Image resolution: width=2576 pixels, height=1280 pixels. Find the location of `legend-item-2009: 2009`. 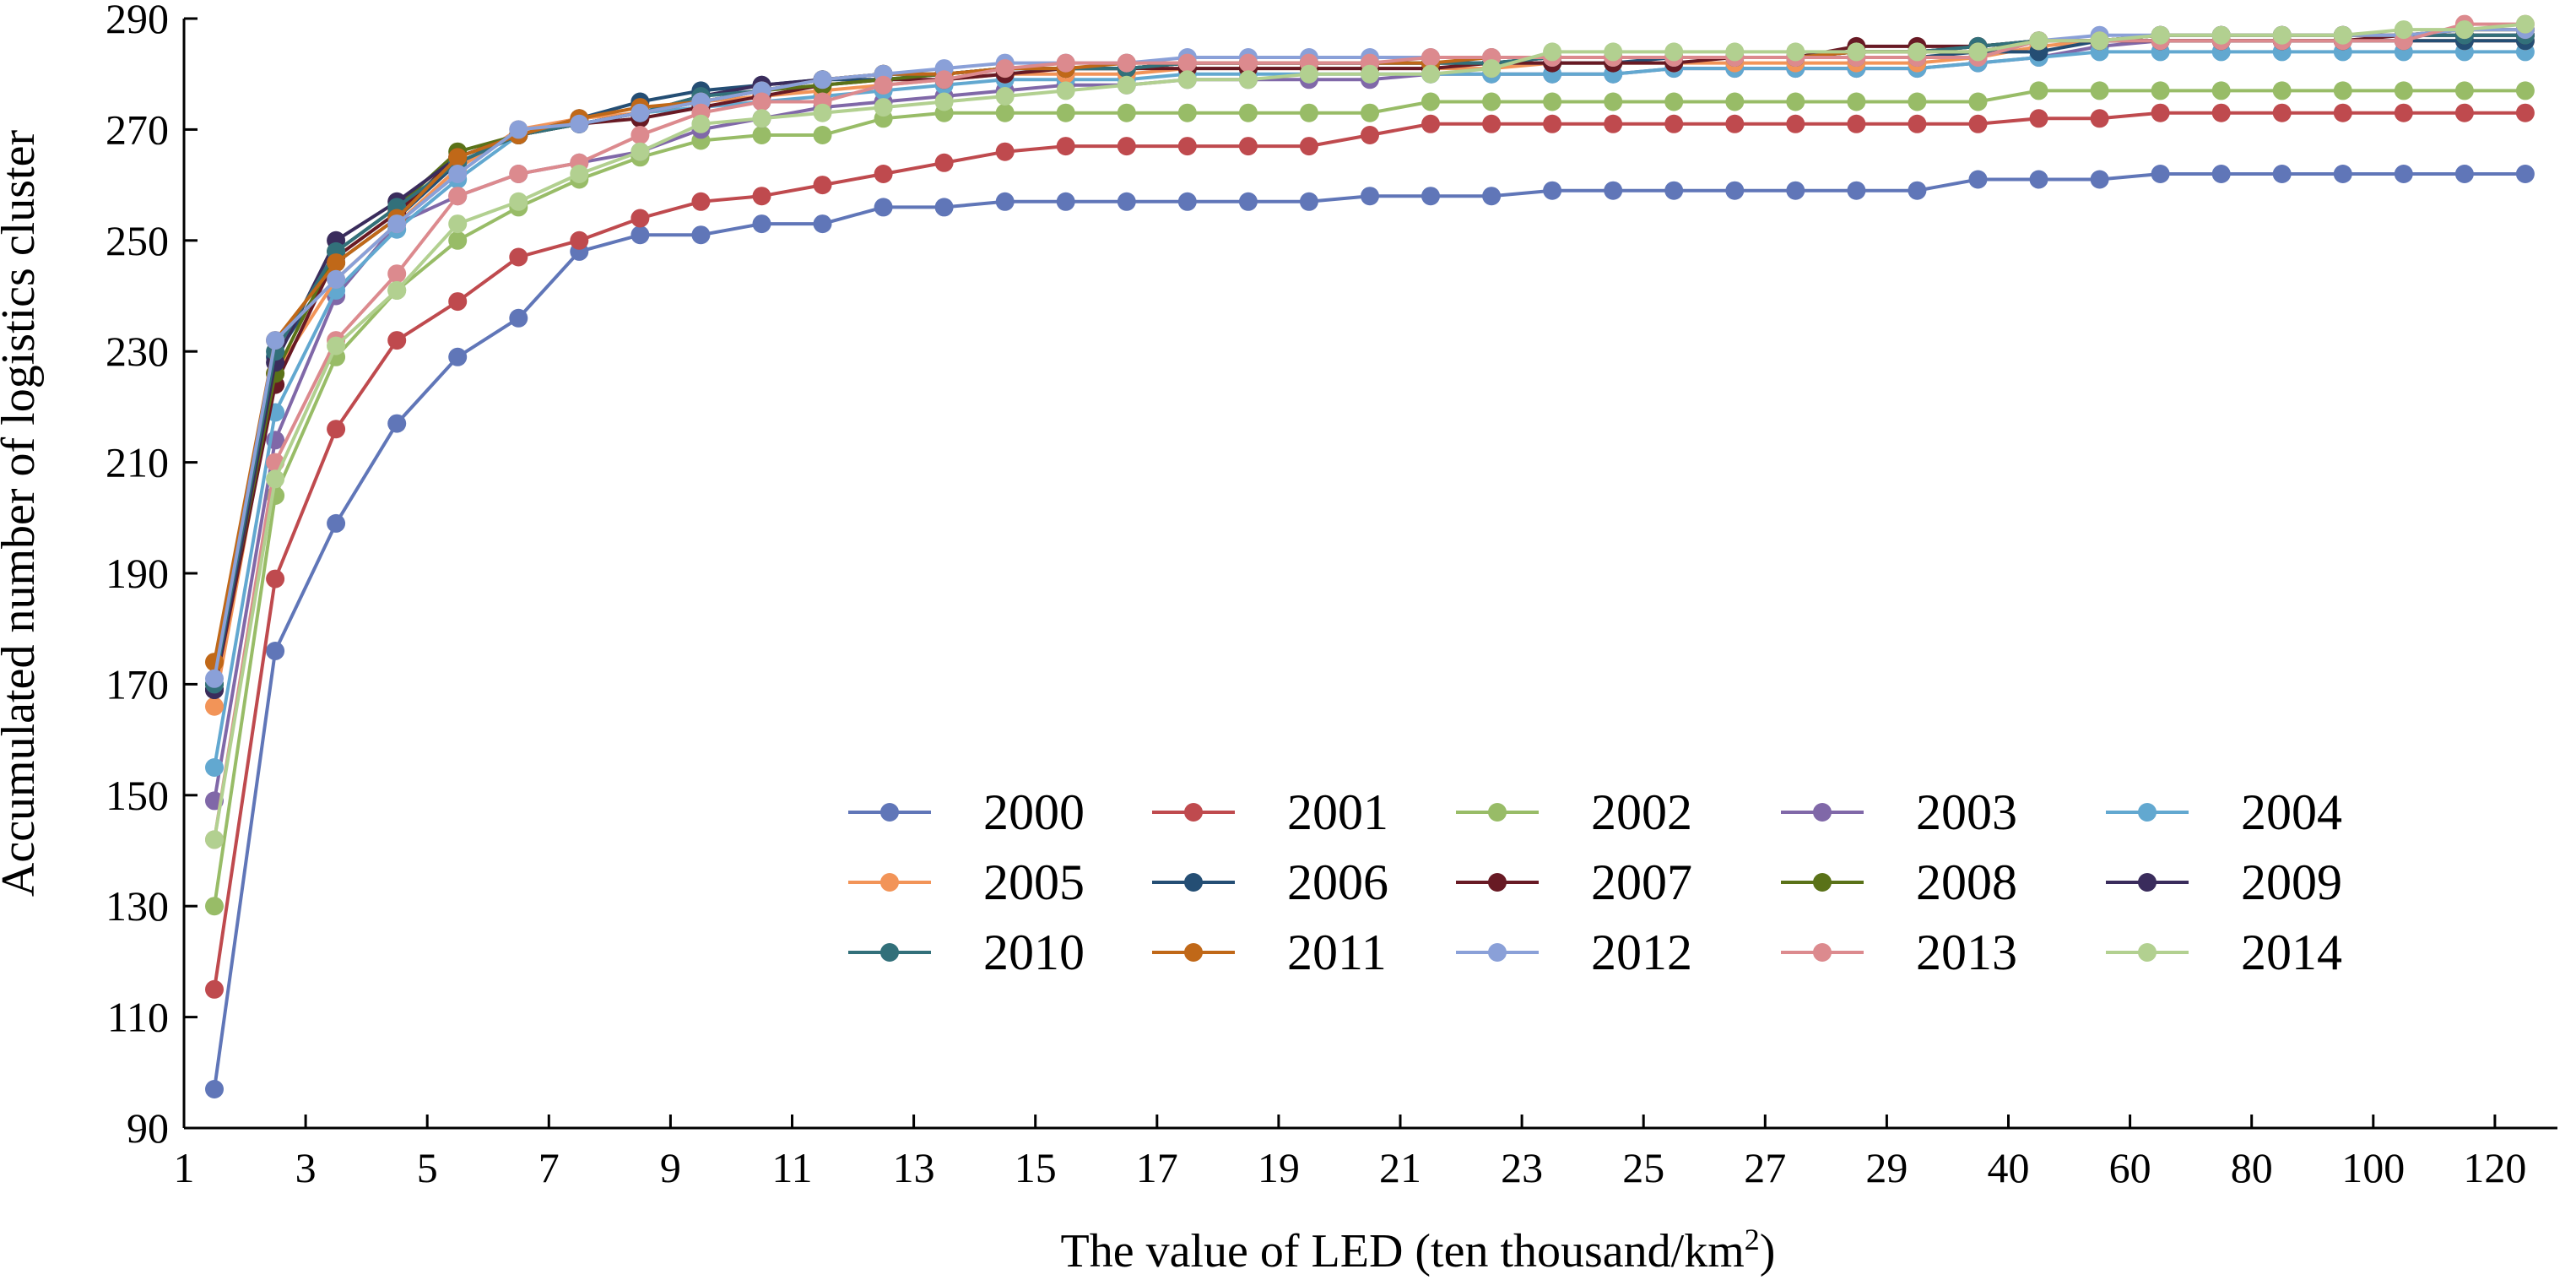

legend-item-2009: 2009 is located at coordinates (2224, 882).